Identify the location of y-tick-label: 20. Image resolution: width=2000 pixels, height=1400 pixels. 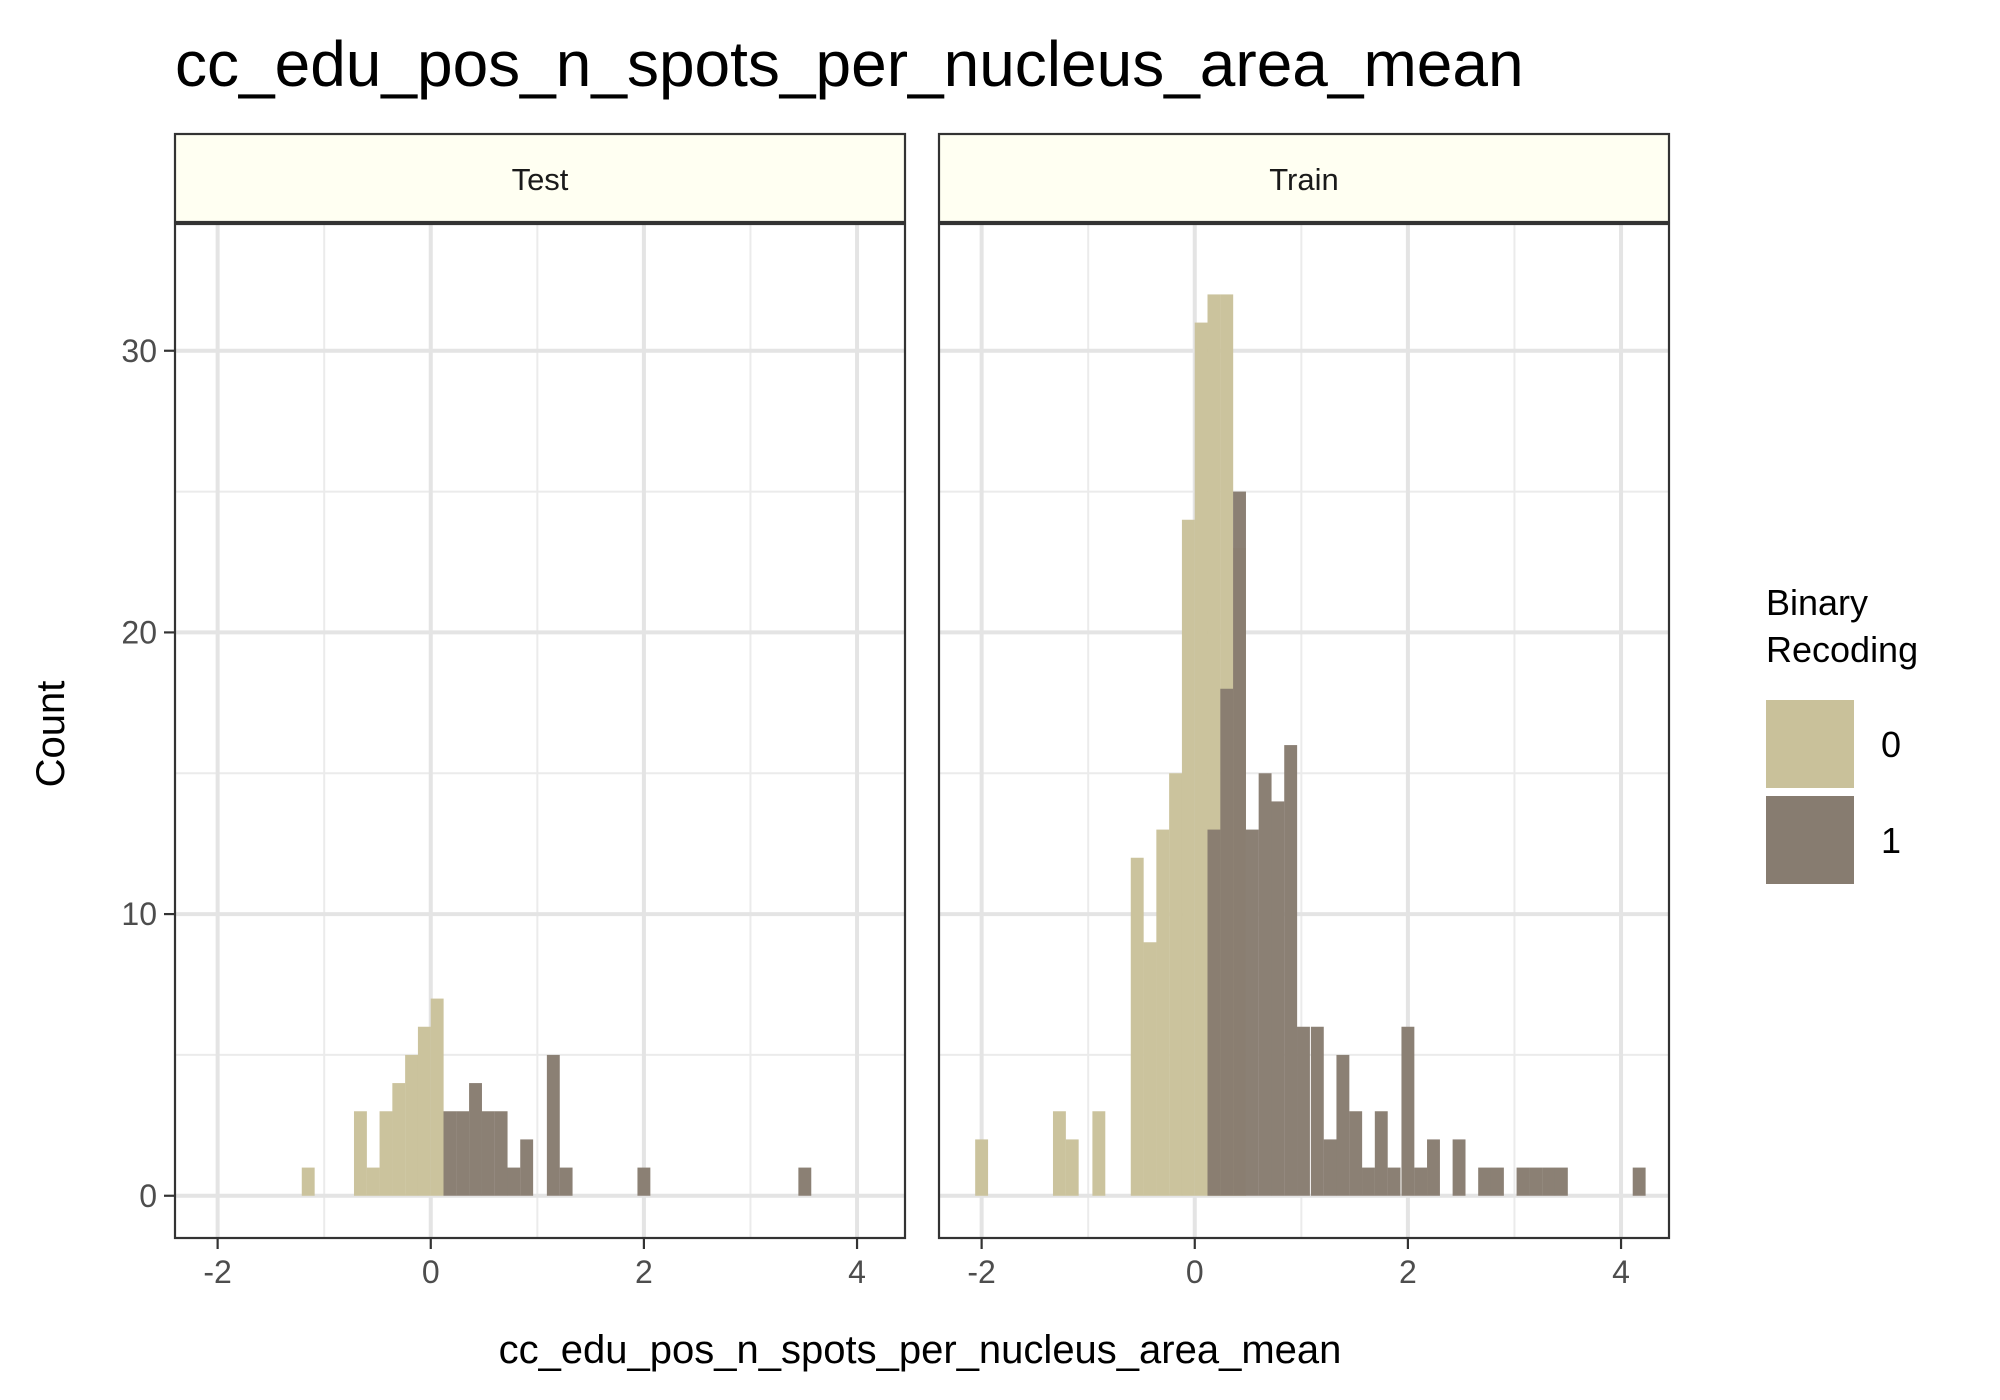
(139, 632).